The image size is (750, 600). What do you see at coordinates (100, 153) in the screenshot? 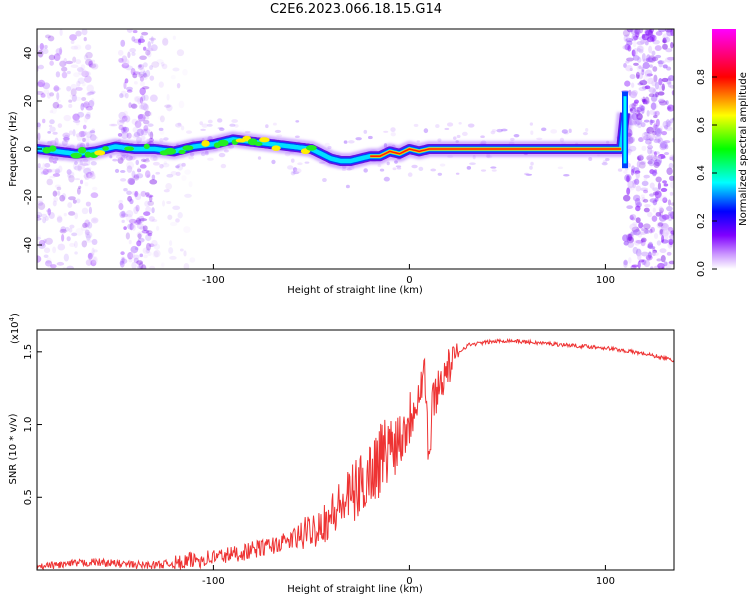
I see `band-peak` at bounding box center [100, 153].